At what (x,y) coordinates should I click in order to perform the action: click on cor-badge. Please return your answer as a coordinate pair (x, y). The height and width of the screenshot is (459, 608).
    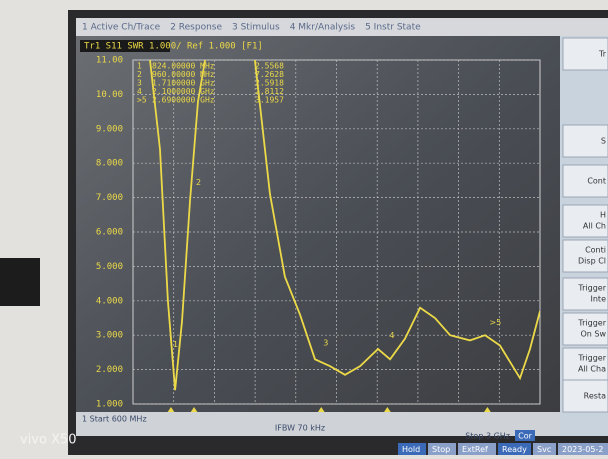
    Looking at the image, I should click on (525, 435).